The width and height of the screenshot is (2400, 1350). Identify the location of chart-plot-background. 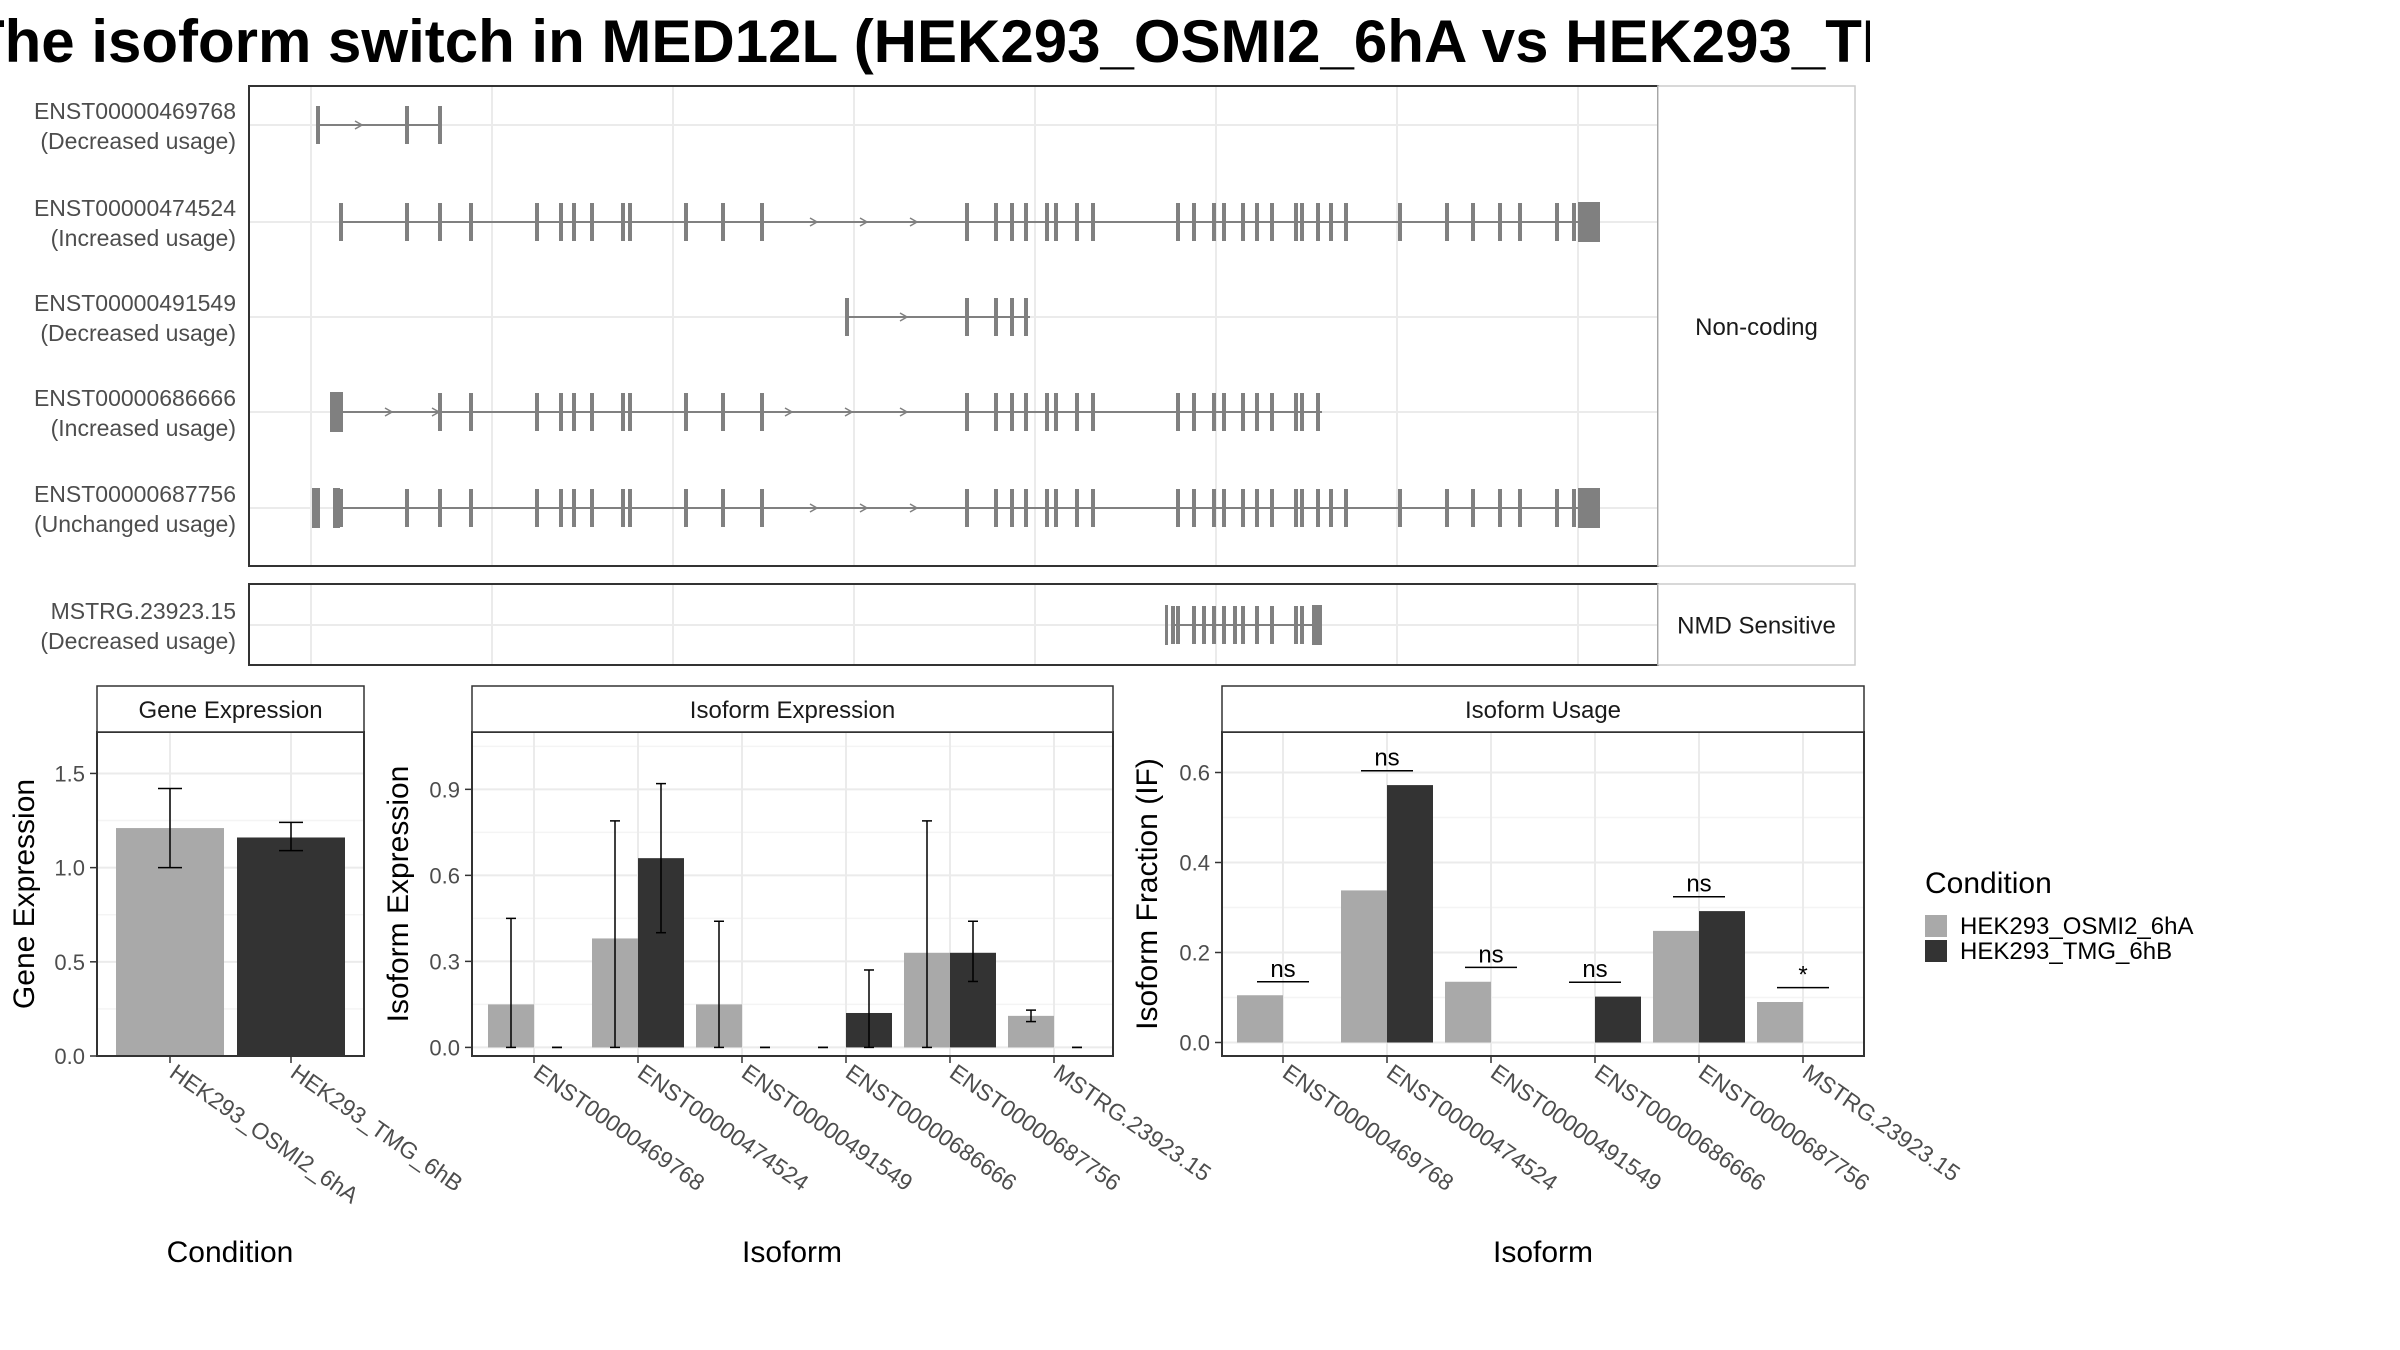
(792, 894).